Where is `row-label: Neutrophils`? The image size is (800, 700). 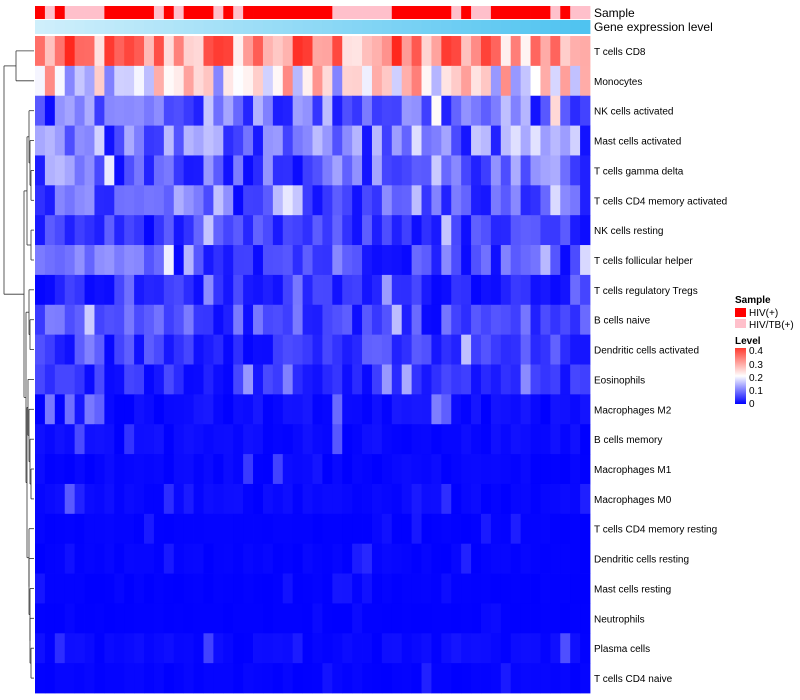
row-label: Neutrophils is located at coordinates (619, 619).